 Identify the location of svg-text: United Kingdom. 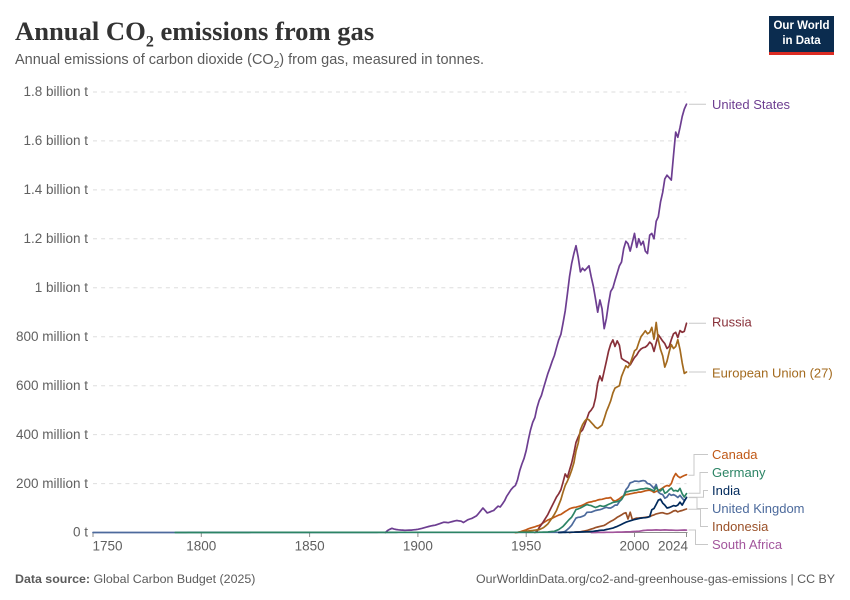
(758, 508).